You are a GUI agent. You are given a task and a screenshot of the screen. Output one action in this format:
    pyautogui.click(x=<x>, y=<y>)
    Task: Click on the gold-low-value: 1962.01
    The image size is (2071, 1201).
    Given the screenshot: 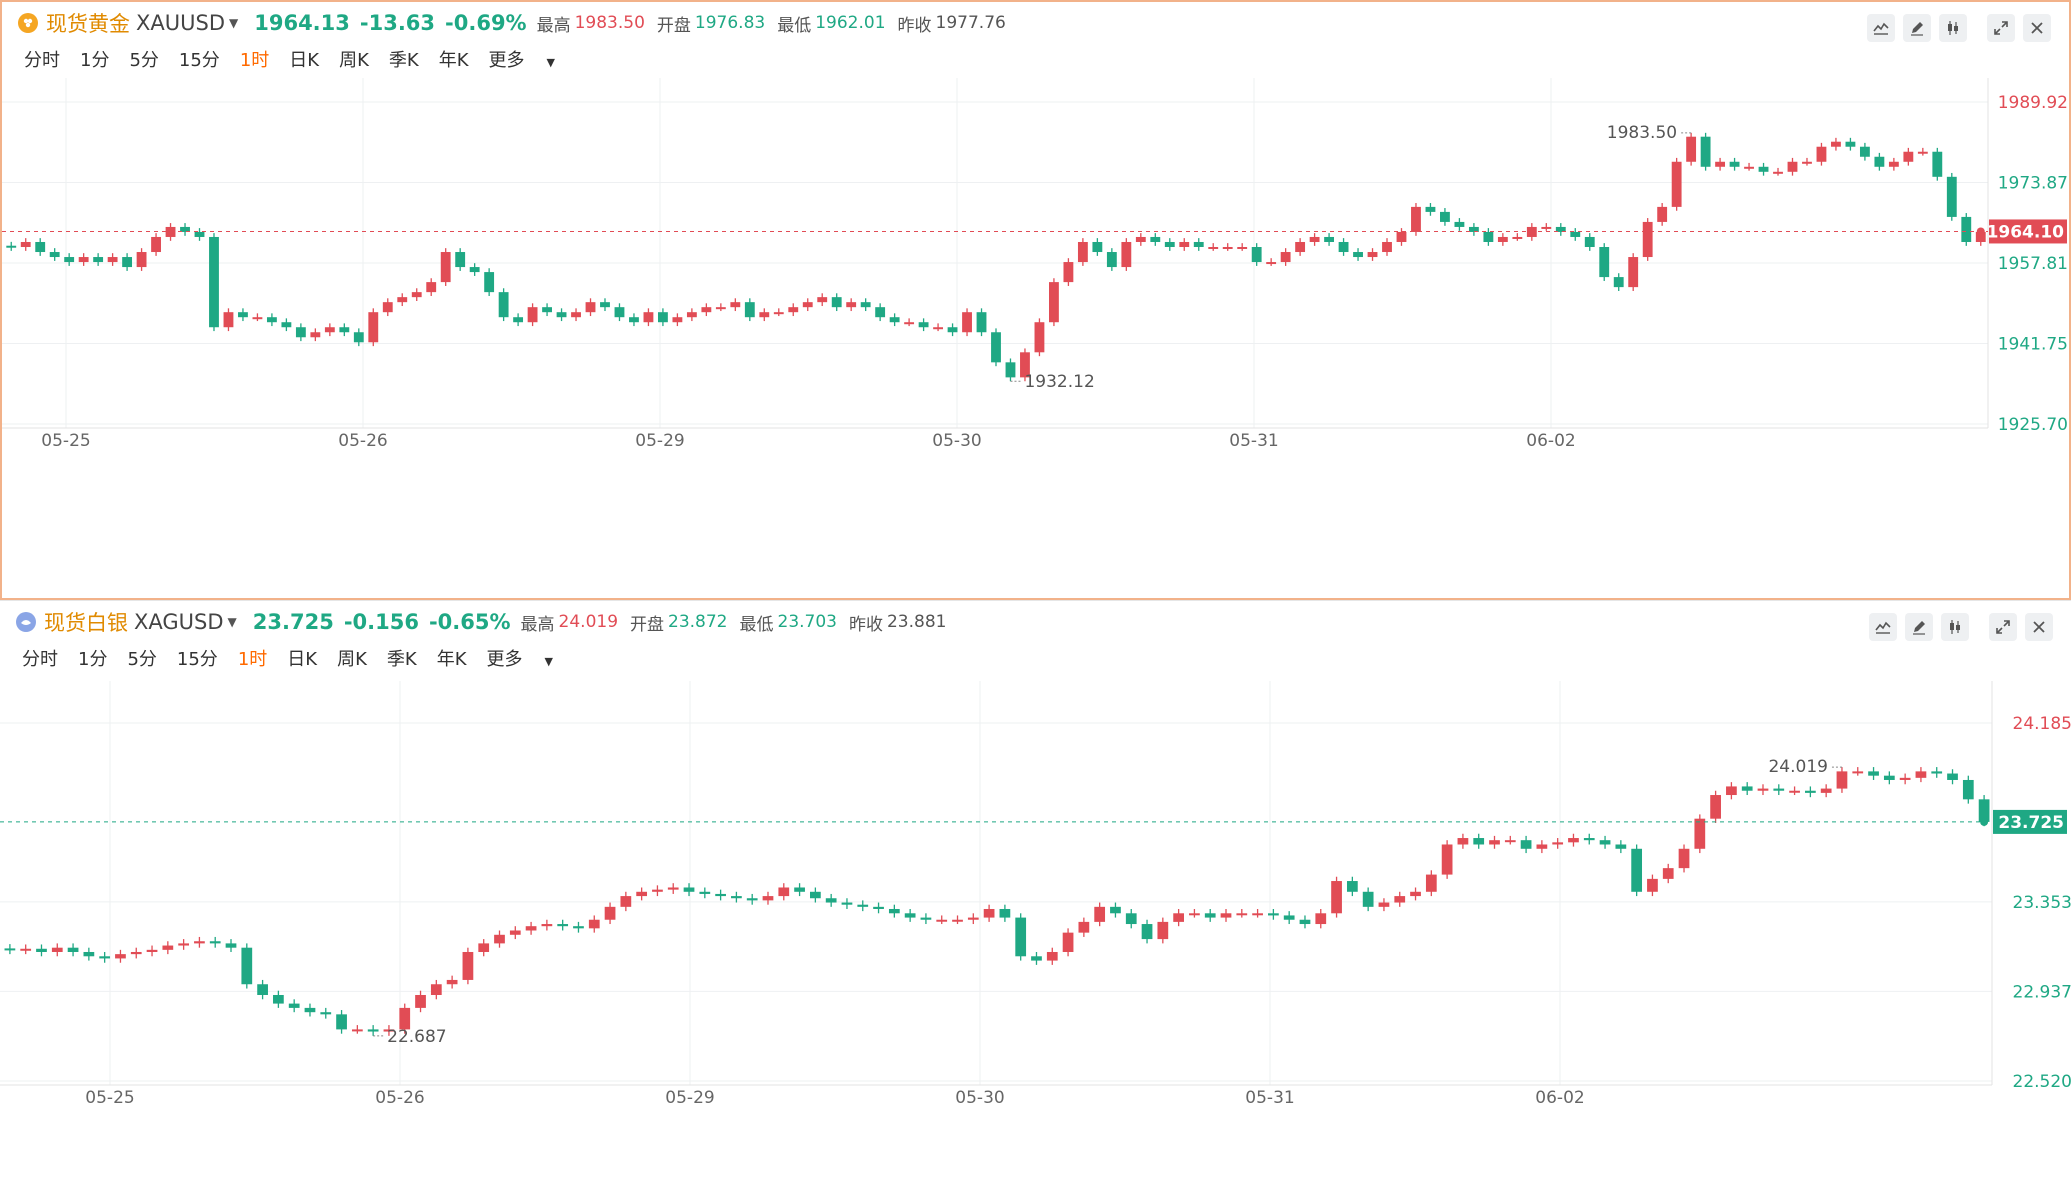 What is the action you would take?
    pyautogui.click(x=850, y=23)
    